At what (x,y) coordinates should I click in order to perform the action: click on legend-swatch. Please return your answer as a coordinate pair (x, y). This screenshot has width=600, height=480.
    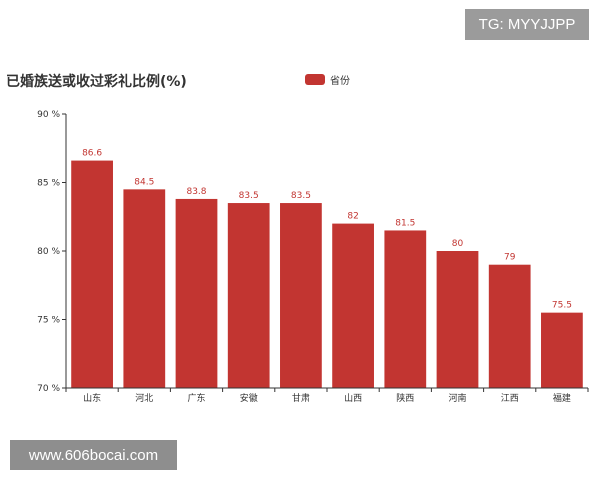
    Looking at the image, I should click on (315, 79).